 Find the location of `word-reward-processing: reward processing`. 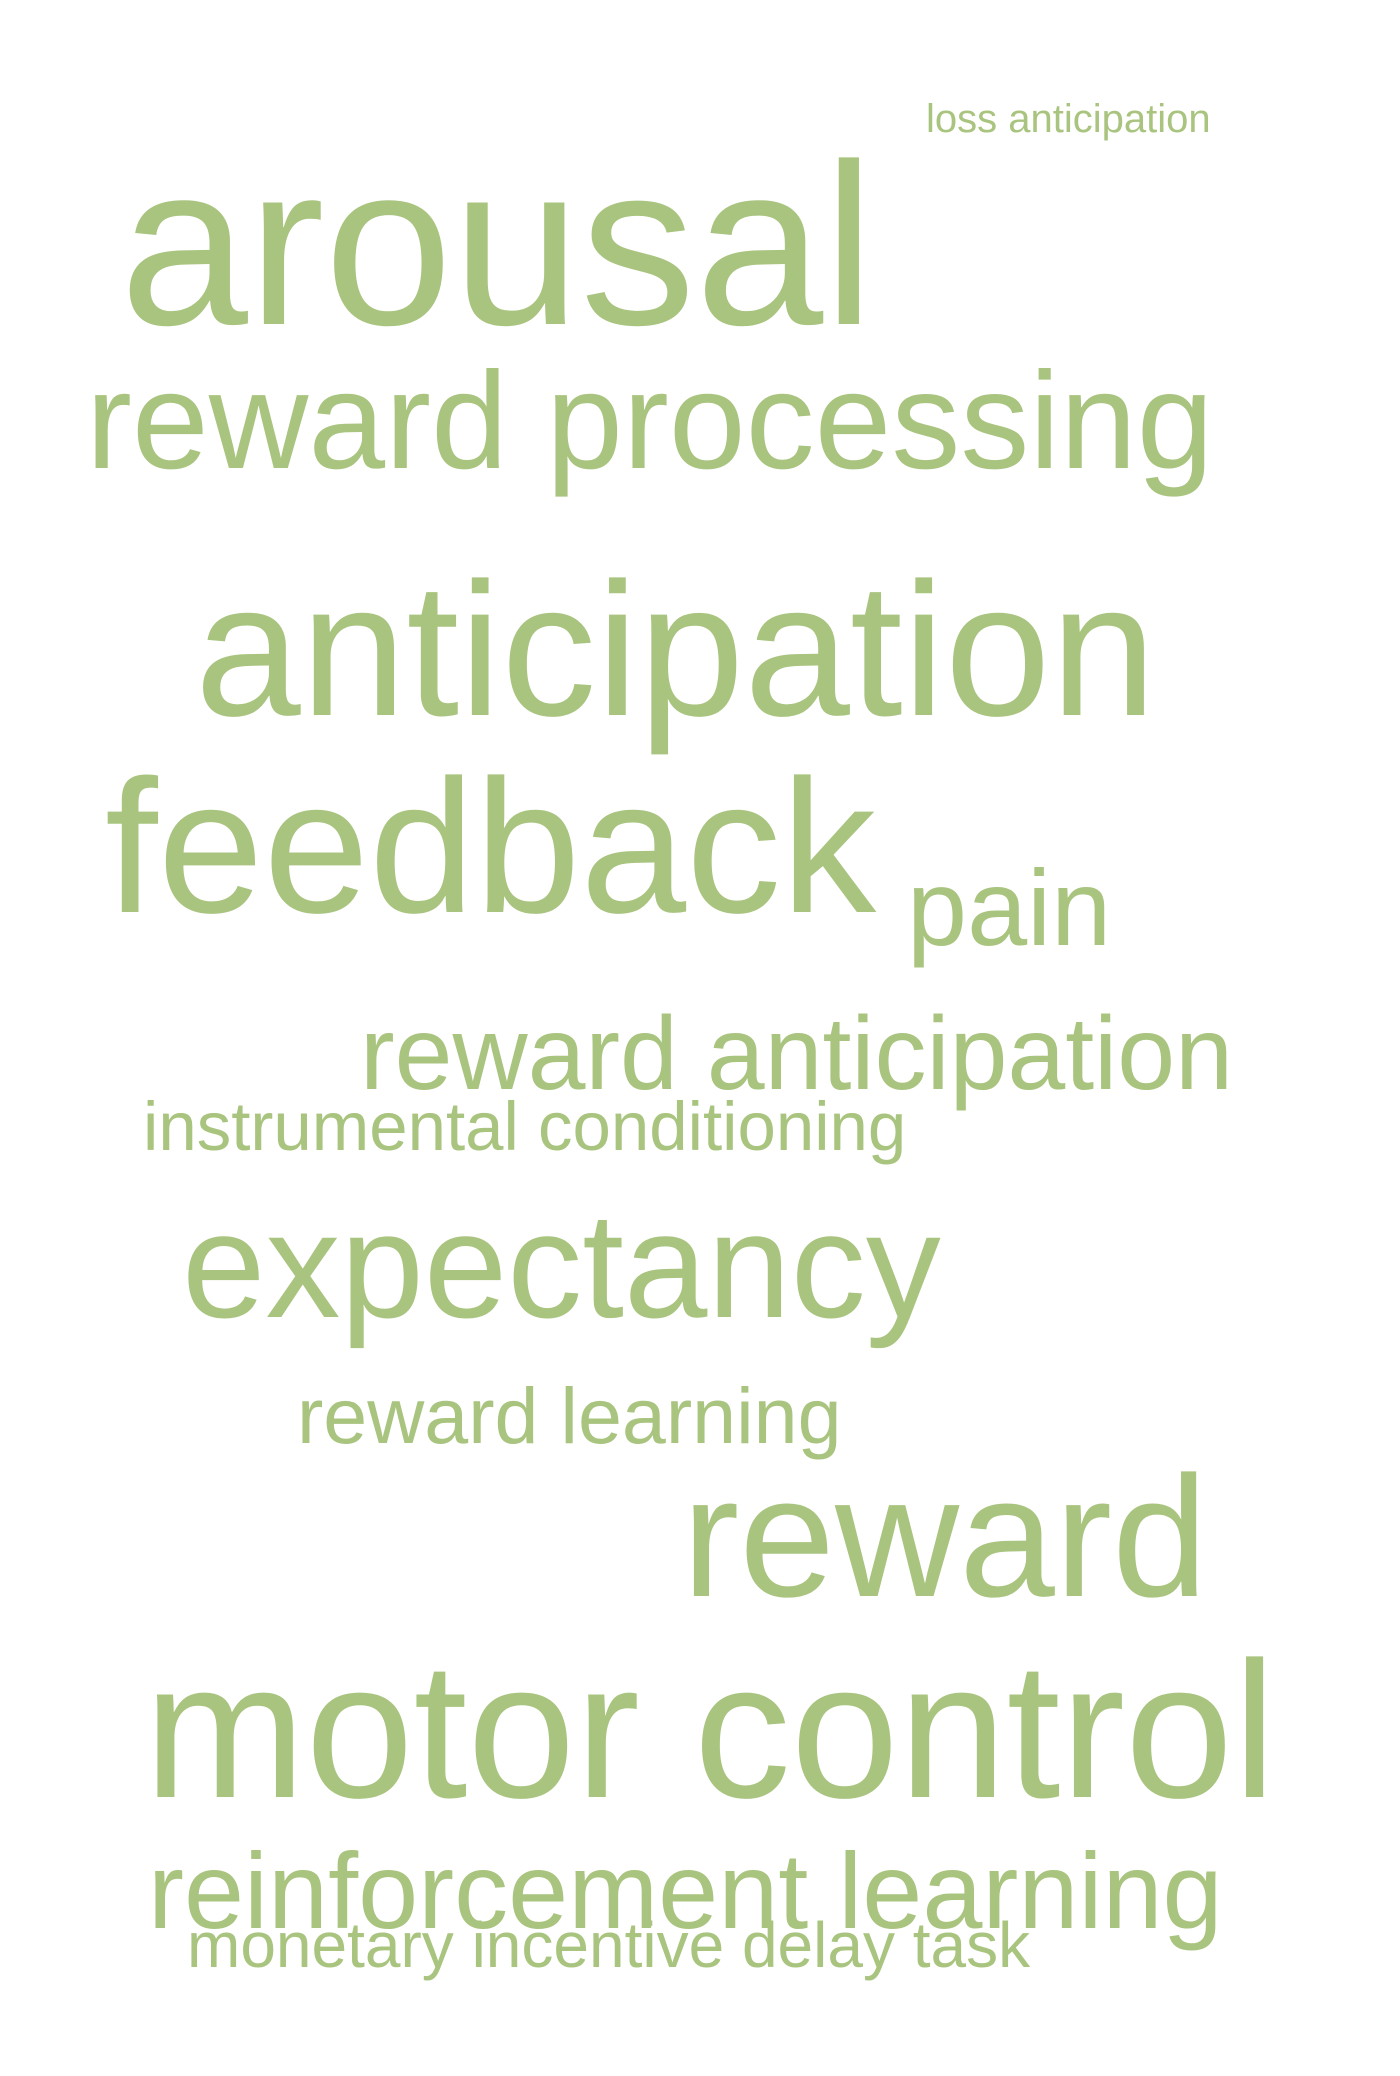

word-reward-processing: reward processing is located at coordinates (650, 421).